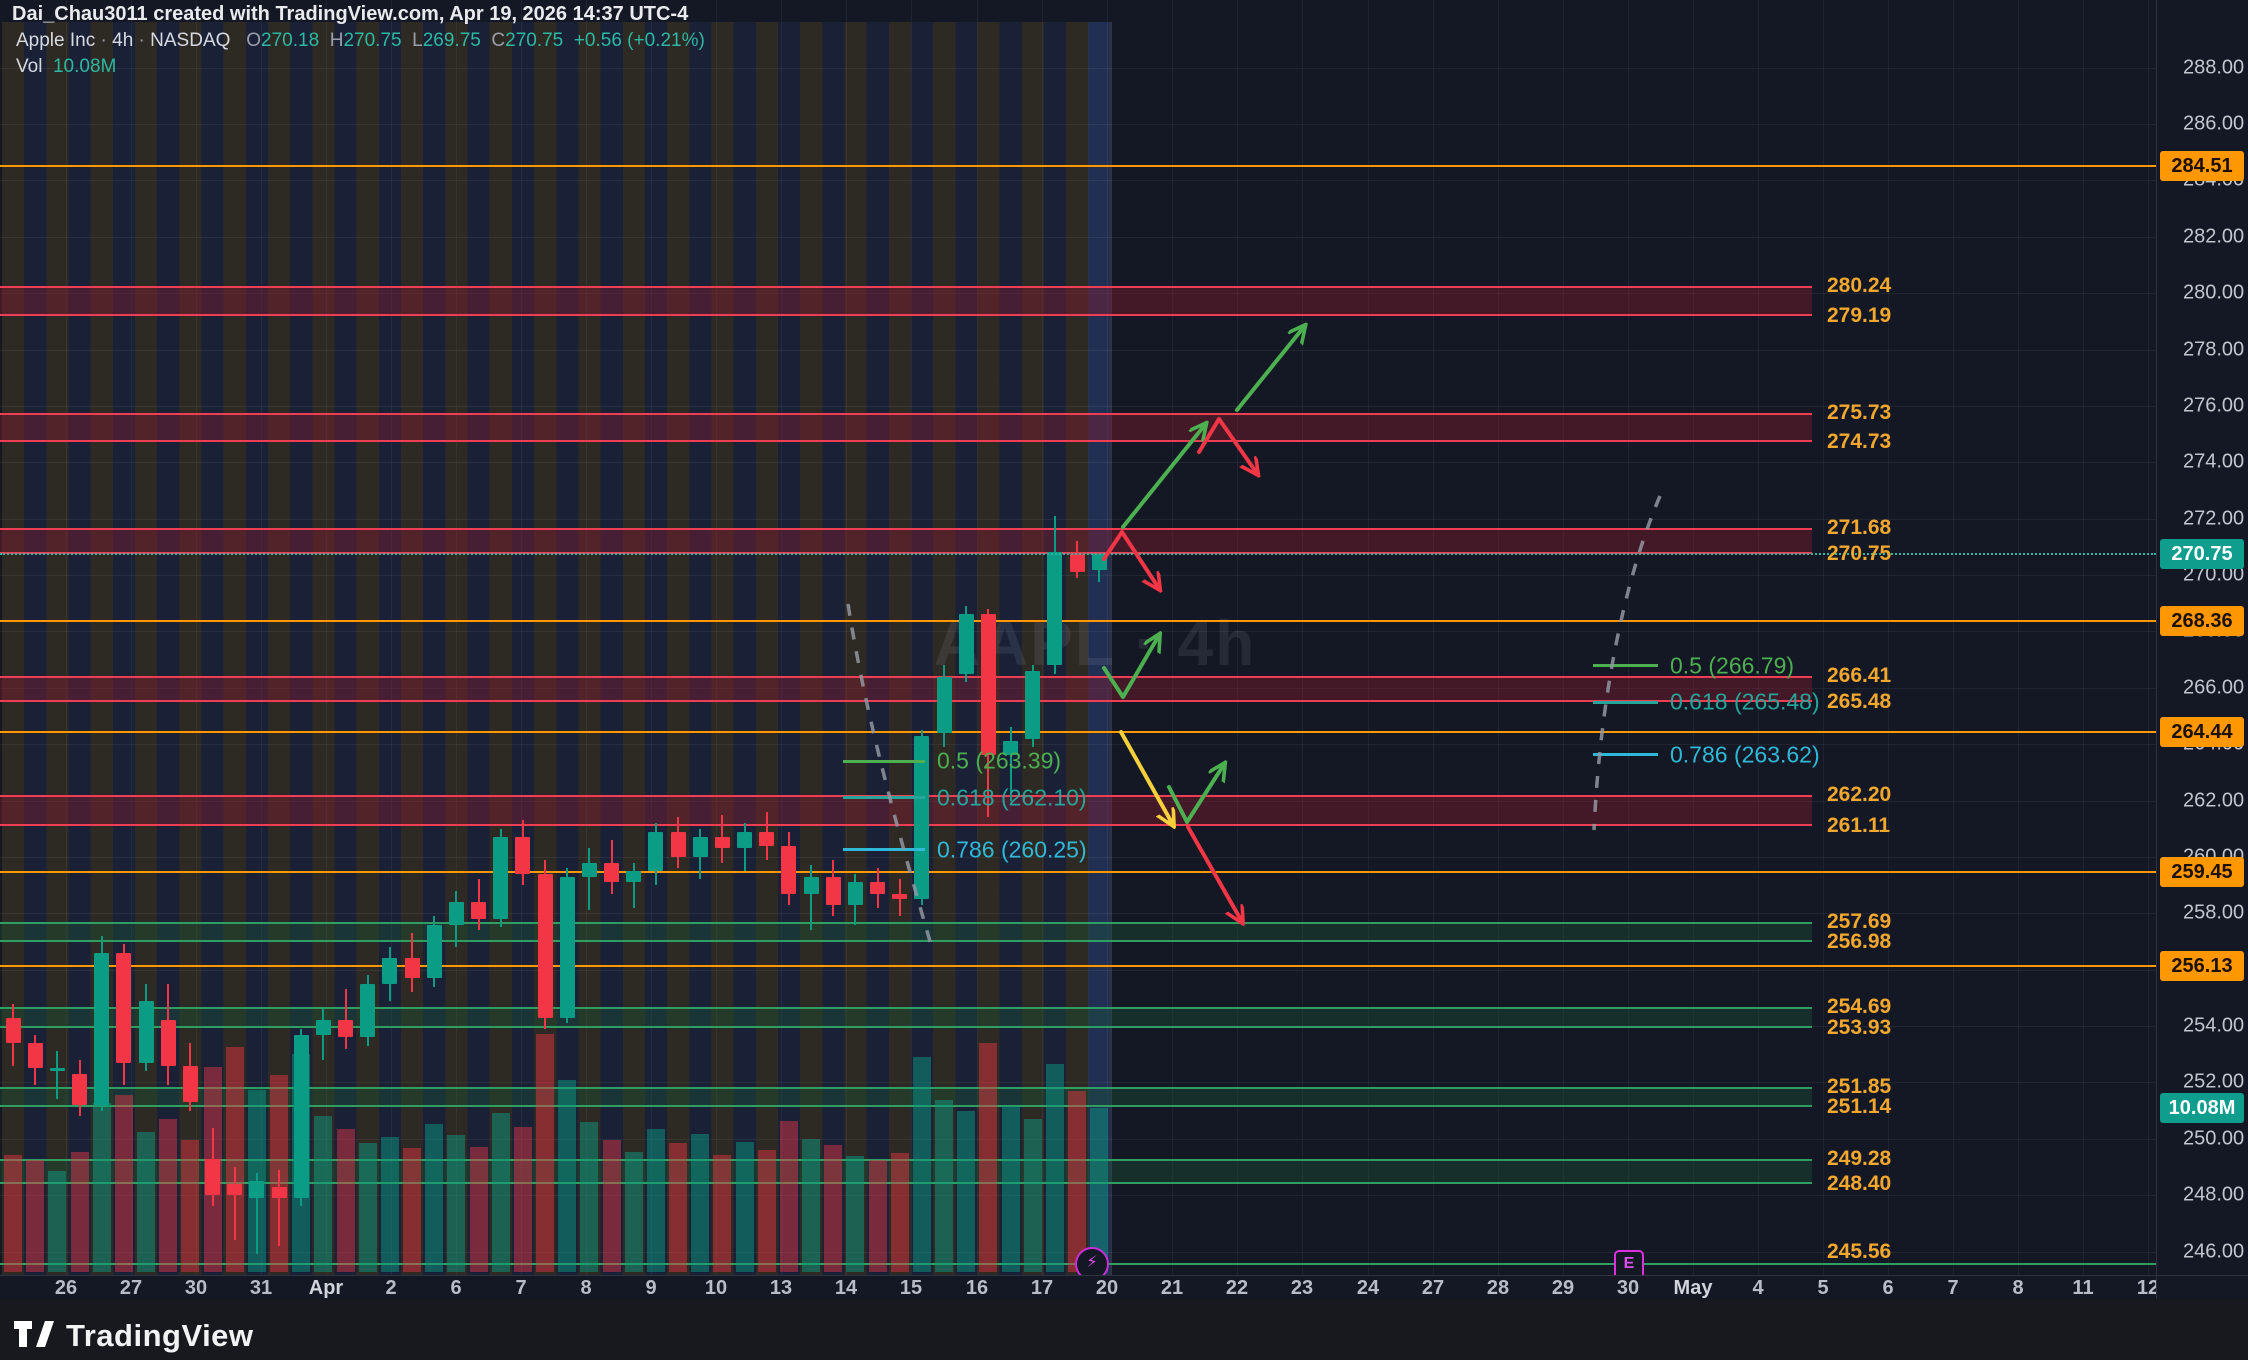  What do you see at coordinates (1859, 676) in the screenshot?
I see `zone-price-label: 266.41` at bounding box center [1859, 676].